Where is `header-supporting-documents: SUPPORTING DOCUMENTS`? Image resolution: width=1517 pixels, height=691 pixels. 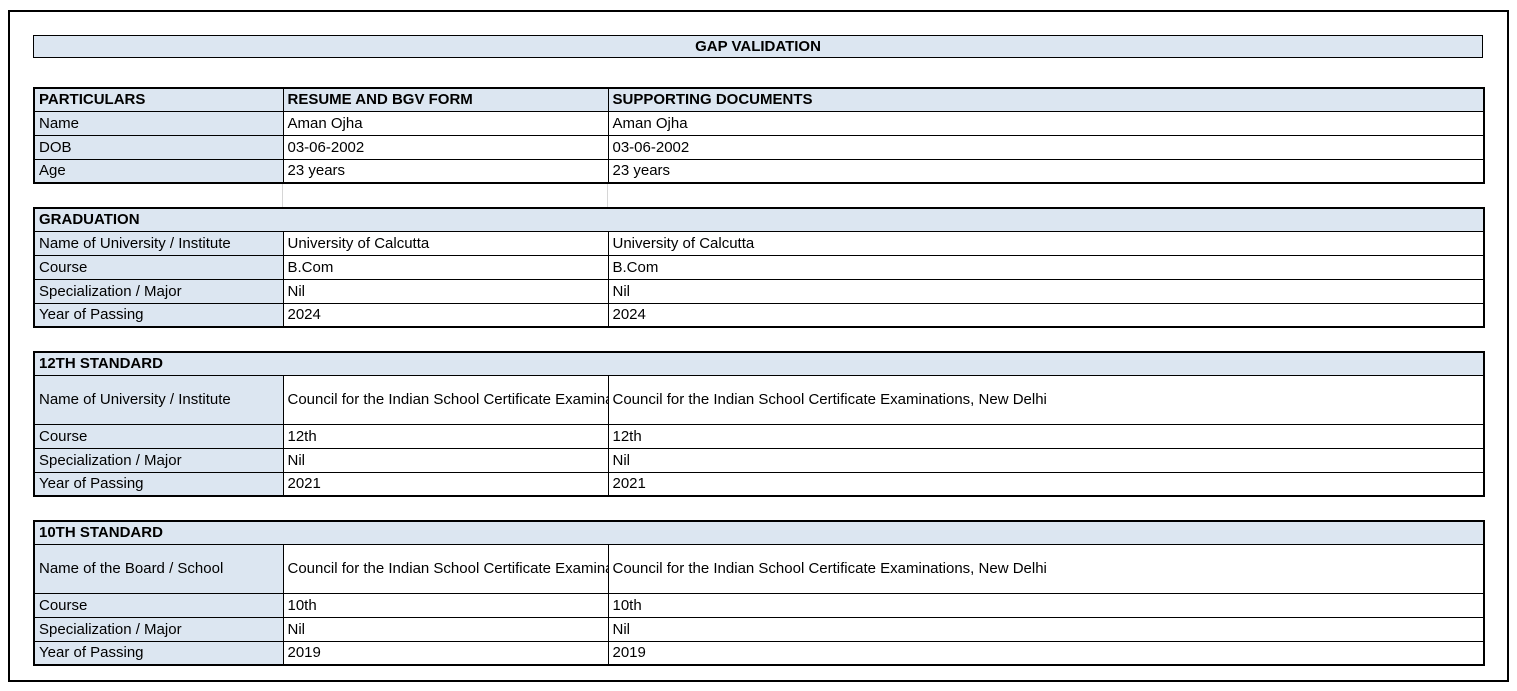
header-supporting-documents: SUPPORTING DOCUMENTS is located at coordinates (1046, 99).